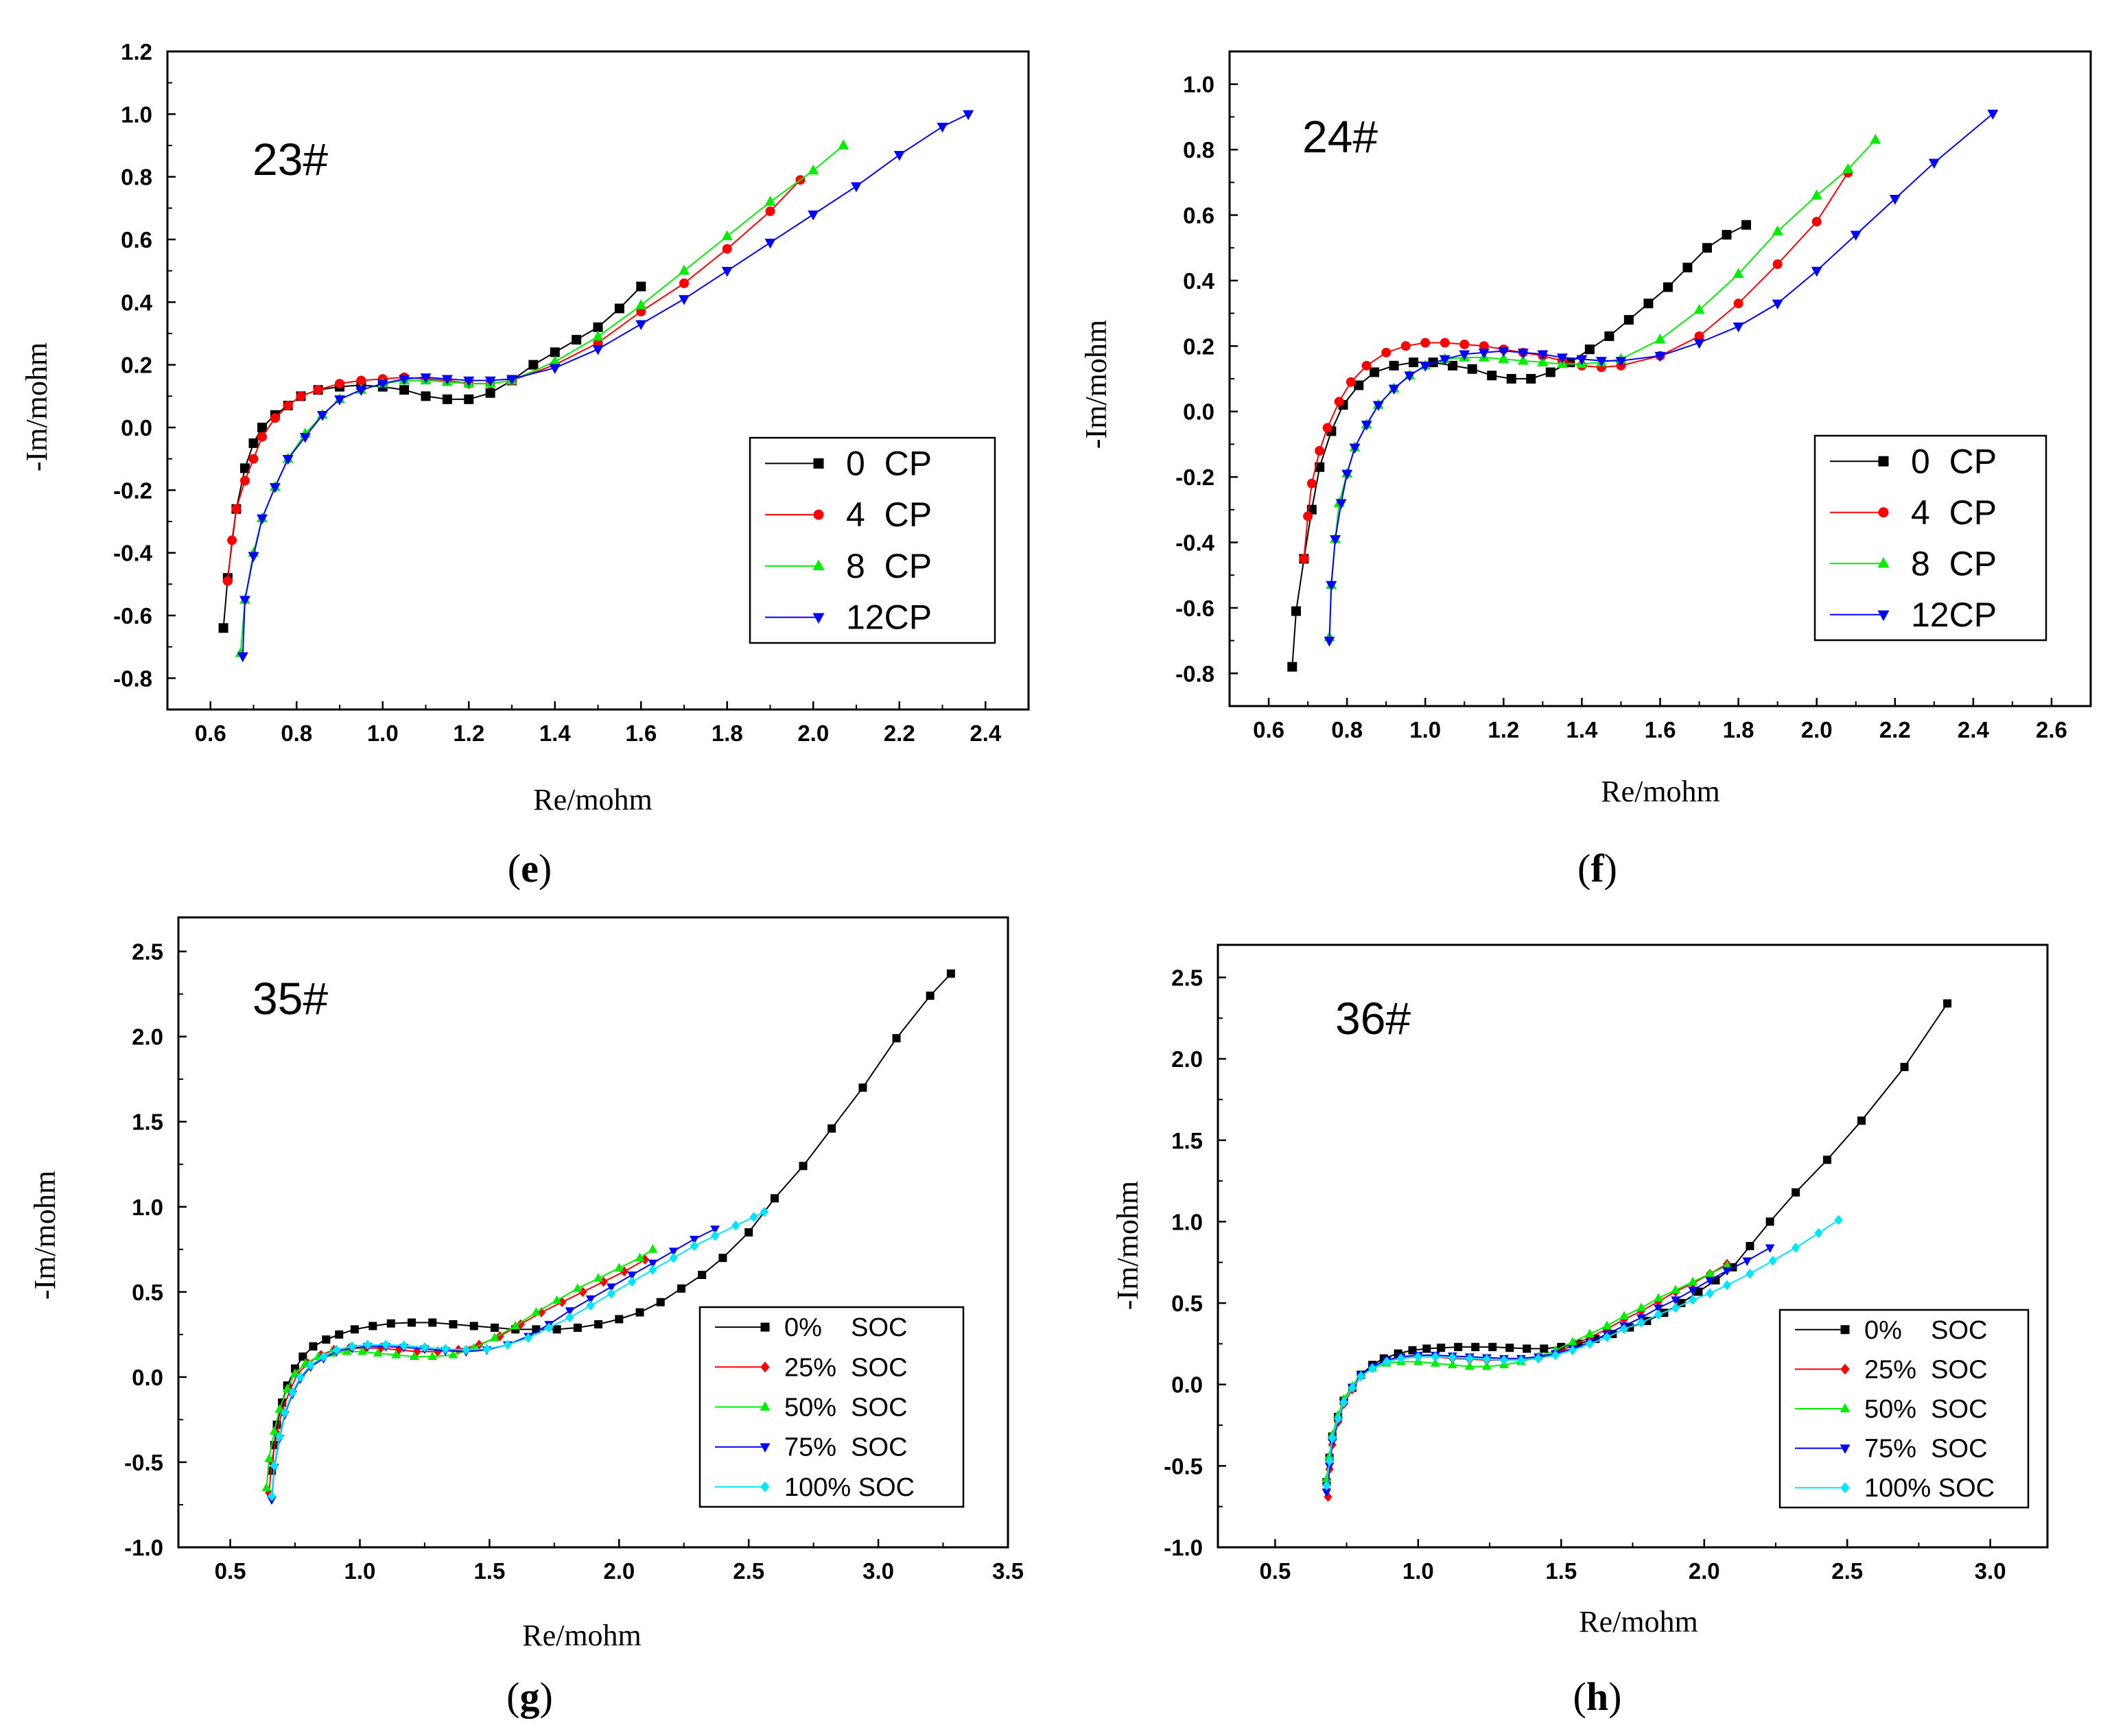 The width and height of the screenshot is (2125, 1736). Describe the element at coordinates (846, 1408) in the screenshot. I see `legend-label: 50% SOC` at that location.